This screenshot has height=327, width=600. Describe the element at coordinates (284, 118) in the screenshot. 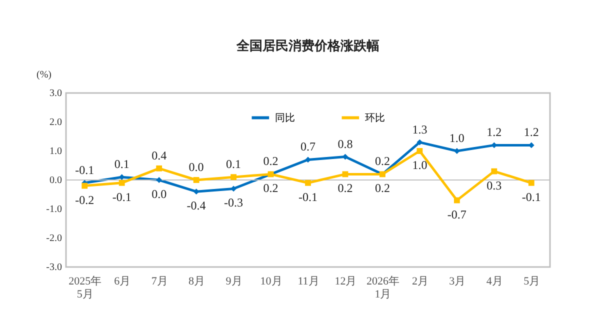

I see `legend-label: 同比` at that location.